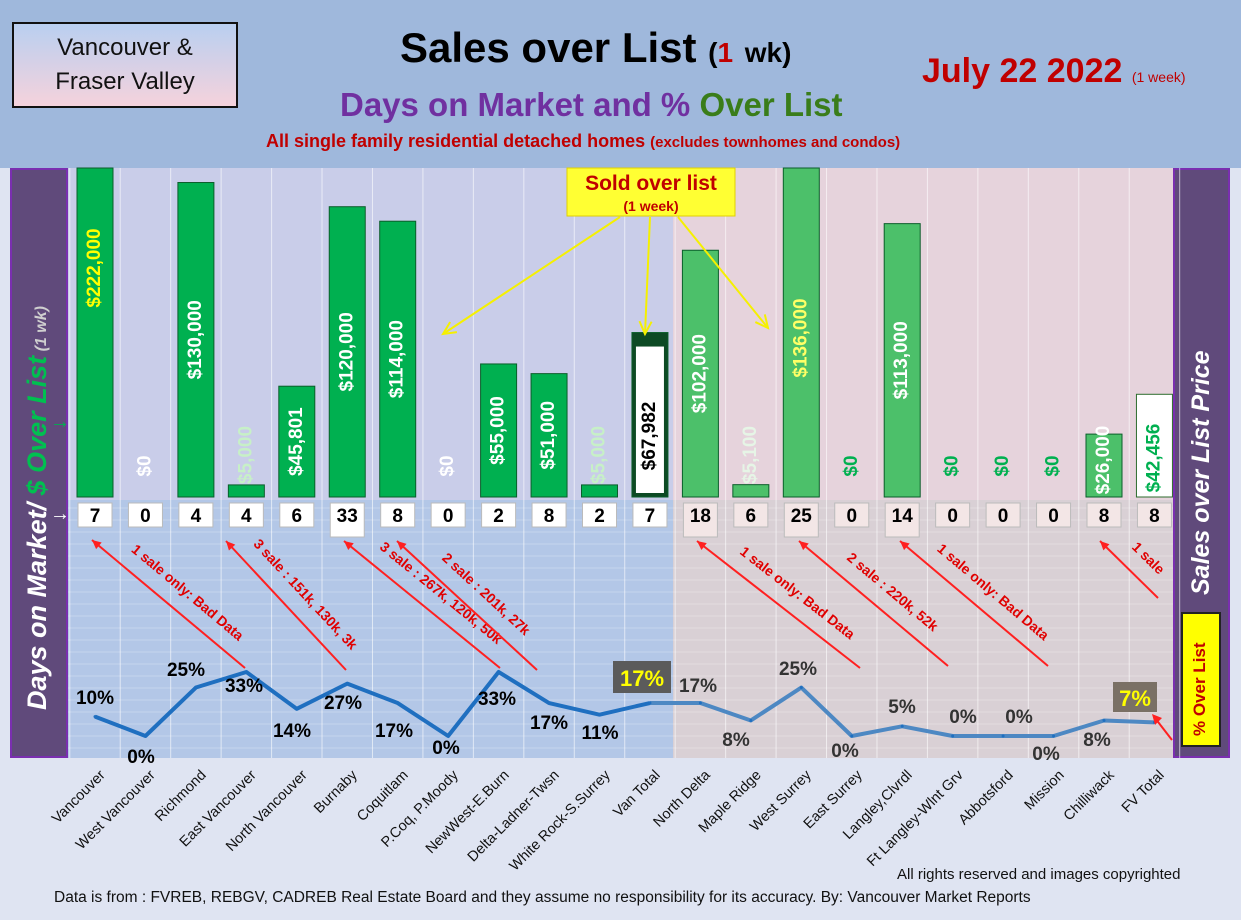  What do you see at coordinates (649, 419) in the screenshot?
I see `bar-total-inner` at bounding box center [649, 419].